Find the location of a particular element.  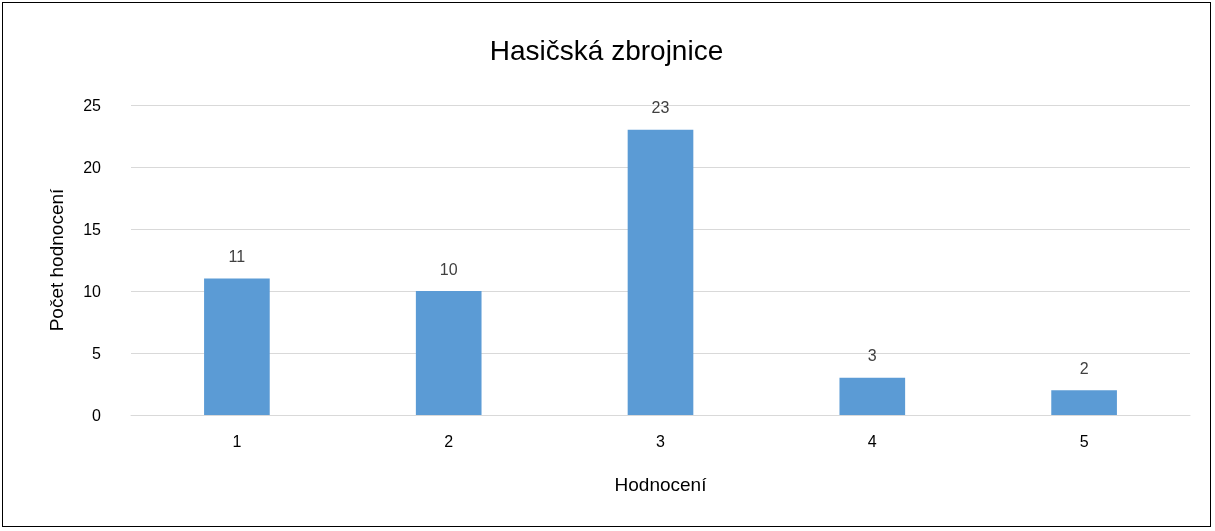

chart-title: Hasičská zbrojnice is located at coordinates (606, 50).